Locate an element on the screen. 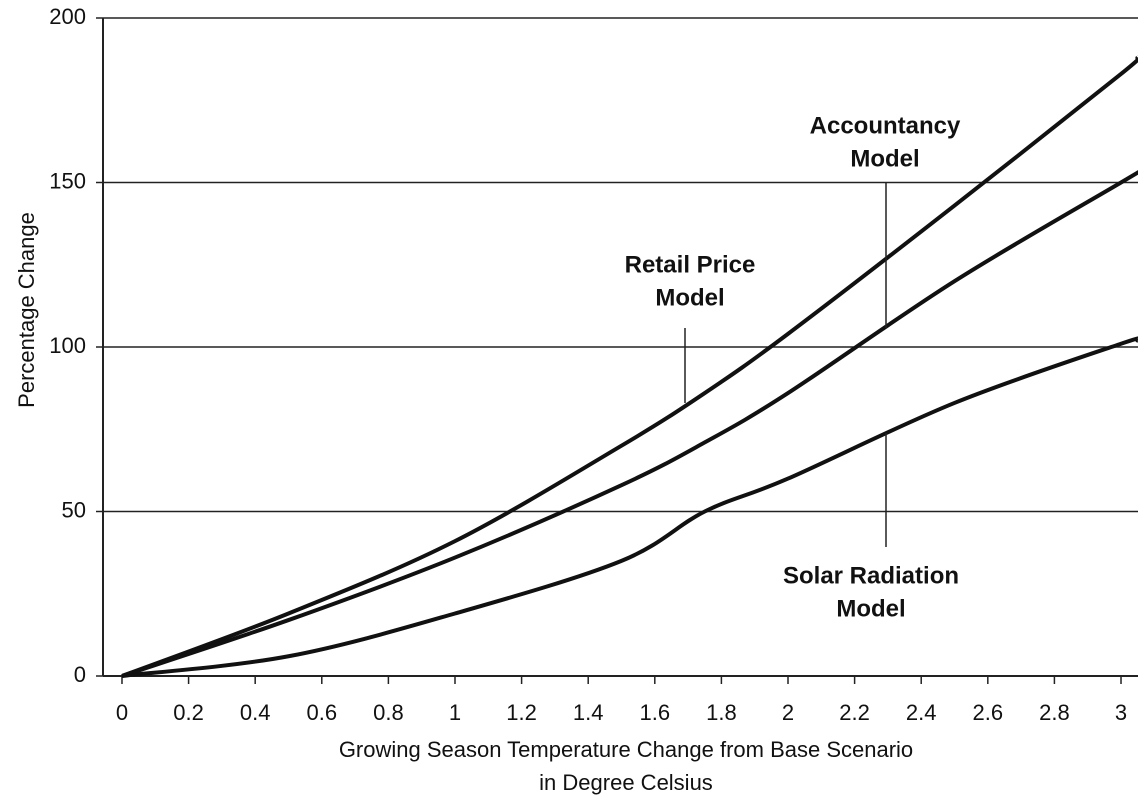  x-tick-label: 0.8 is located at coordinates (388, 712).